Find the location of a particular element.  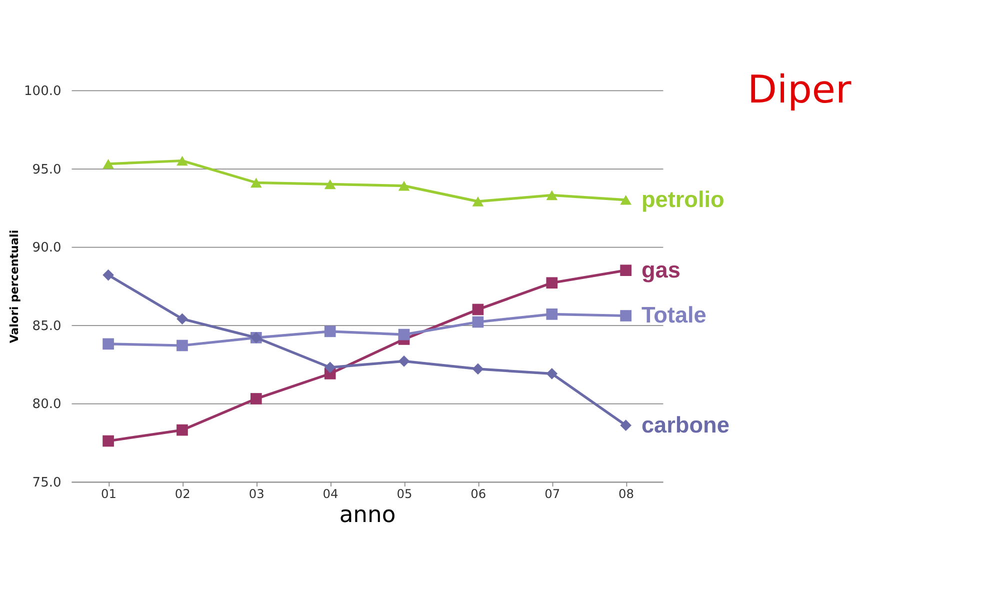

y-axis-title: Valori percentuali is located at coordinates (14, 287).